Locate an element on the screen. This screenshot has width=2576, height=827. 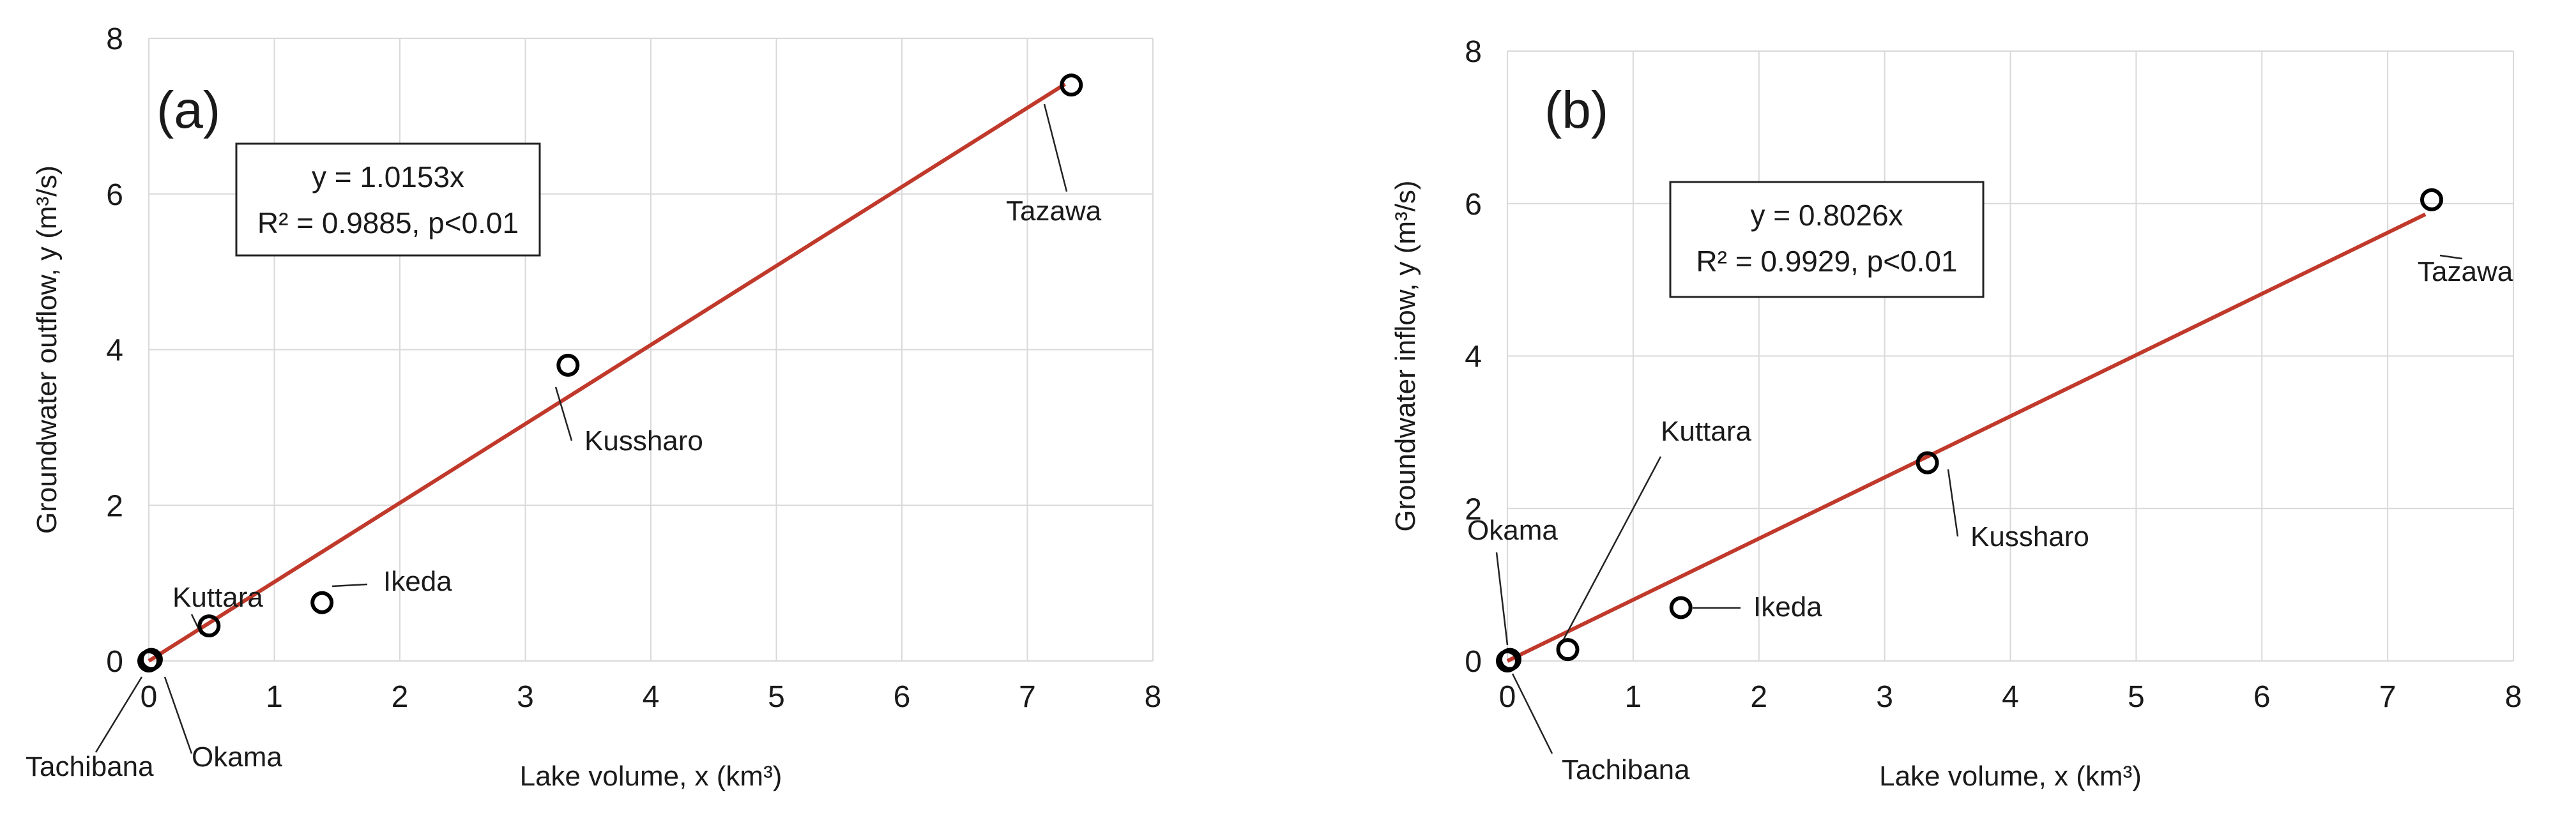
regression-equation: y = 0.8026x is located at coordinates (1826, 215).